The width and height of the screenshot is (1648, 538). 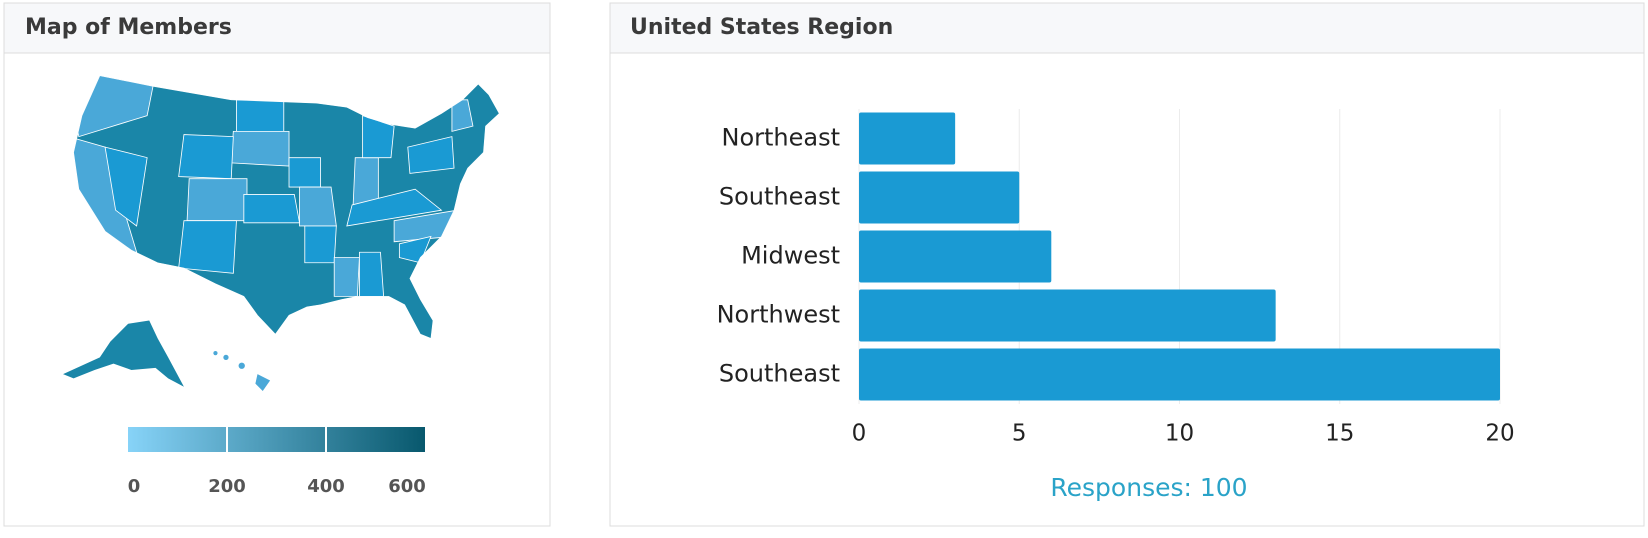 What do you see at coordinates (407, 486) in the screenshot?
I see `legend-tick-label: 600` at bounding box center [407, 486].